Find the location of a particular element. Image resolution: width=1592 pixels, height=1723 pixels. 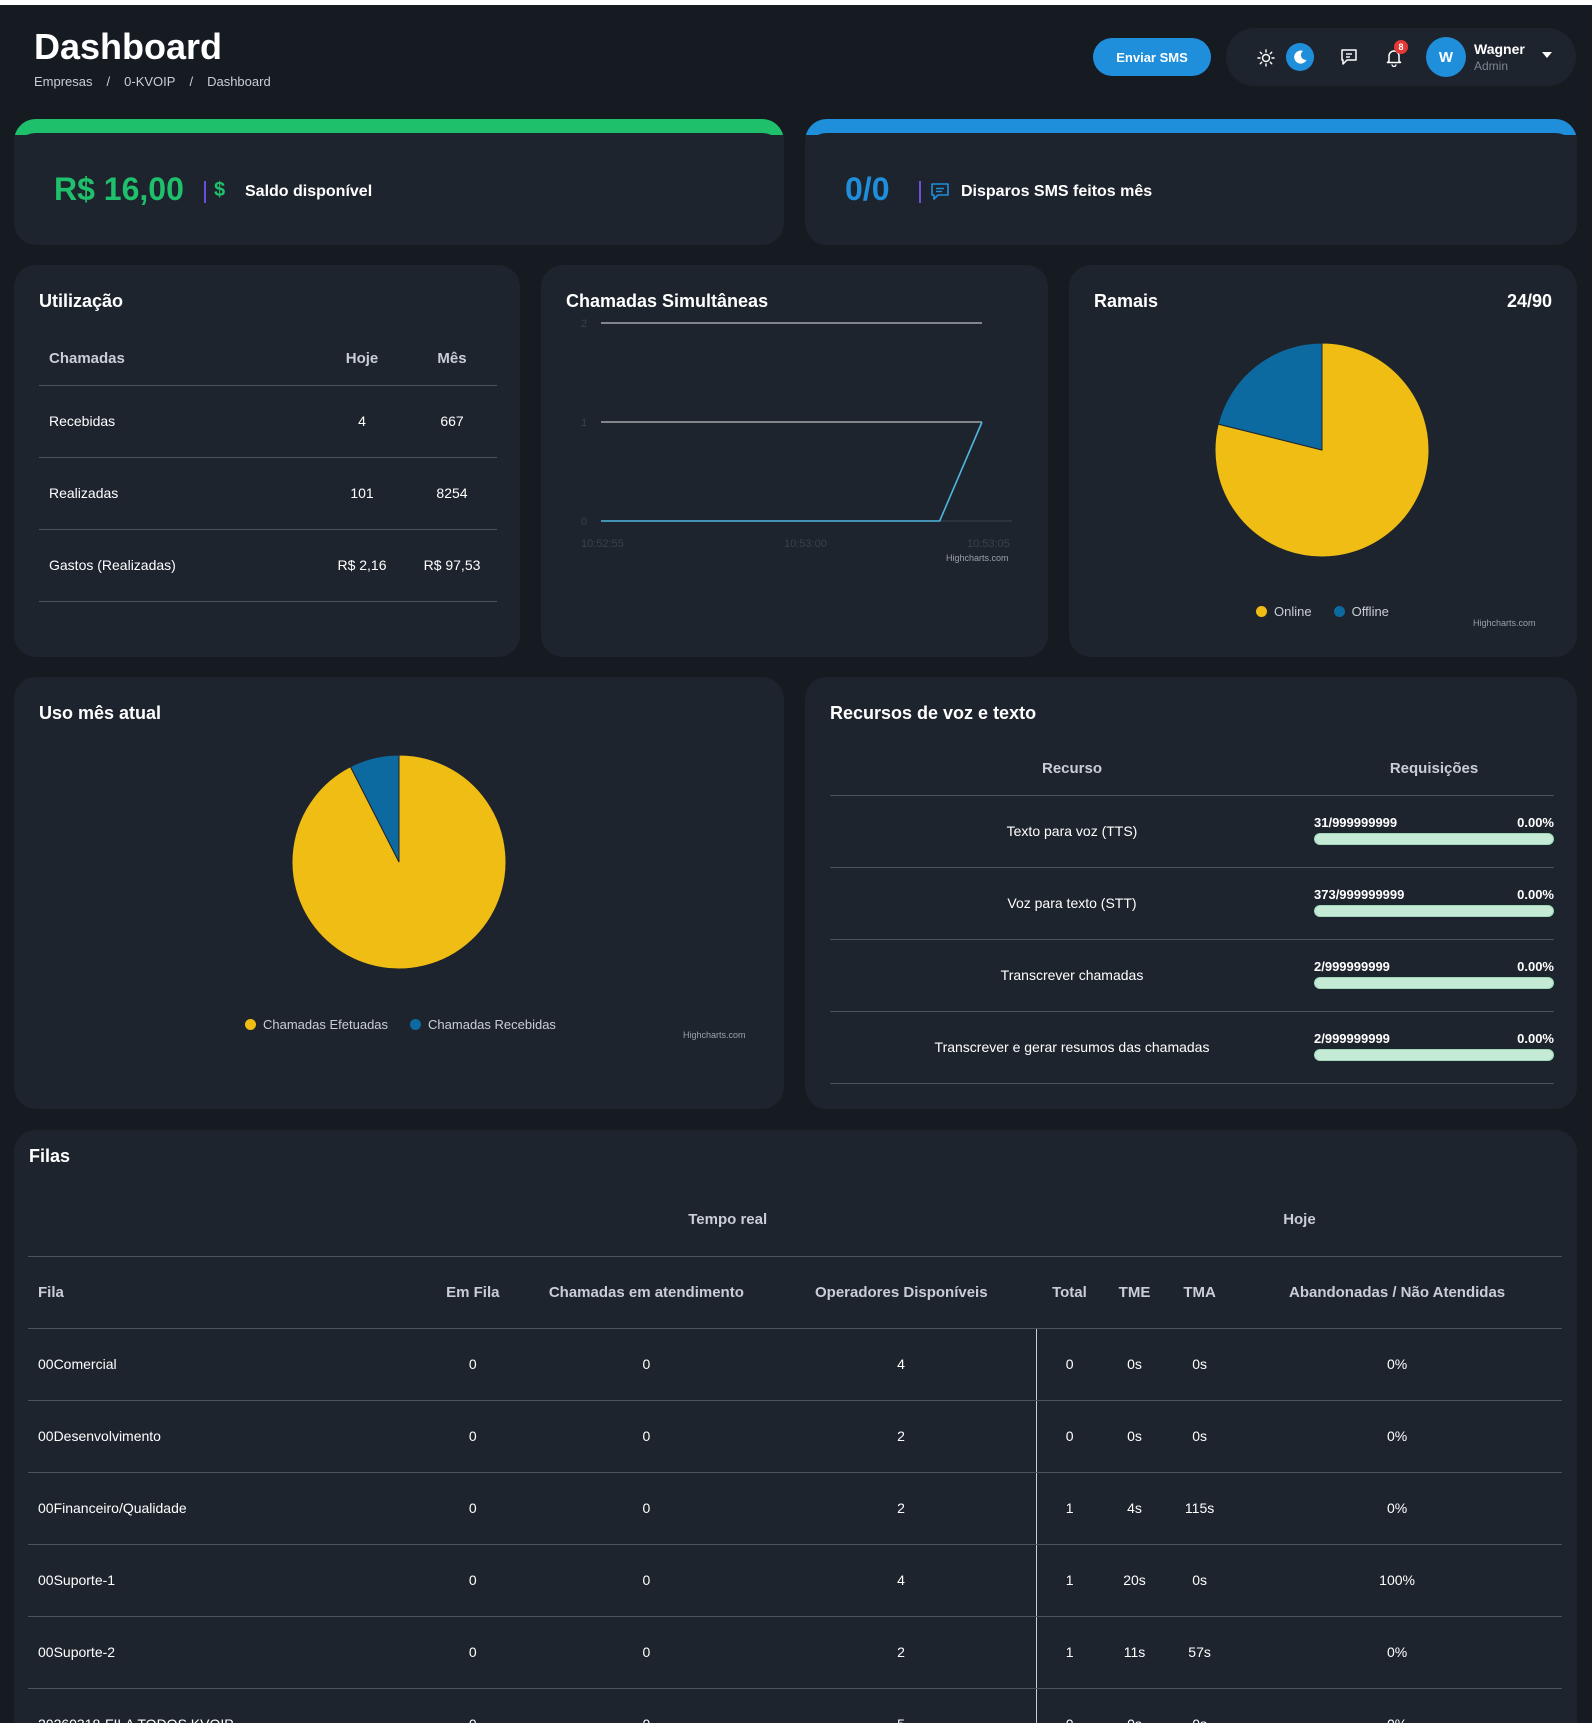

y-tick-label: 0 is located at coordinates (584, 522).